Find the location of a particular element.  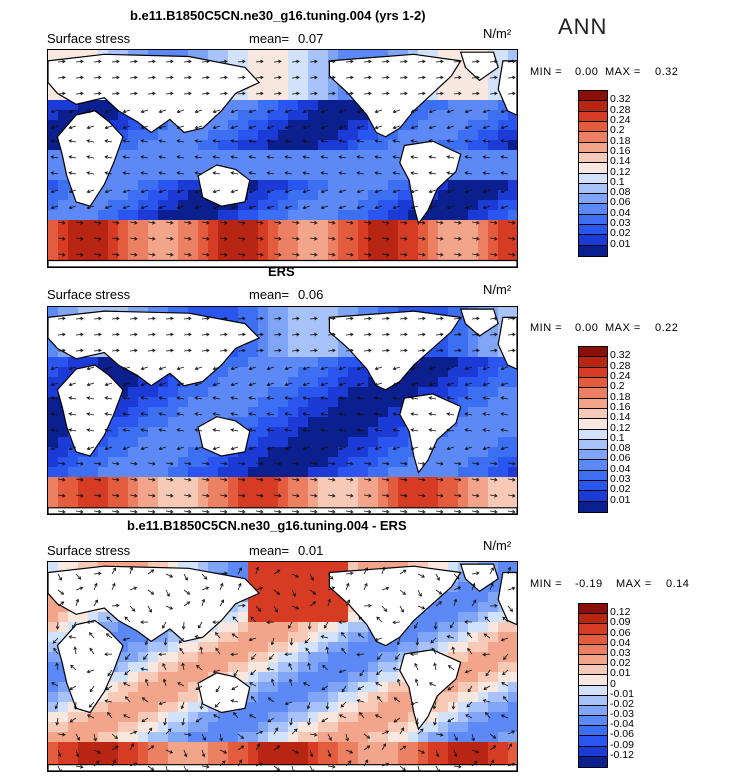

colorbar-tick-label: 0.02 is located at coordinates (620, 489).